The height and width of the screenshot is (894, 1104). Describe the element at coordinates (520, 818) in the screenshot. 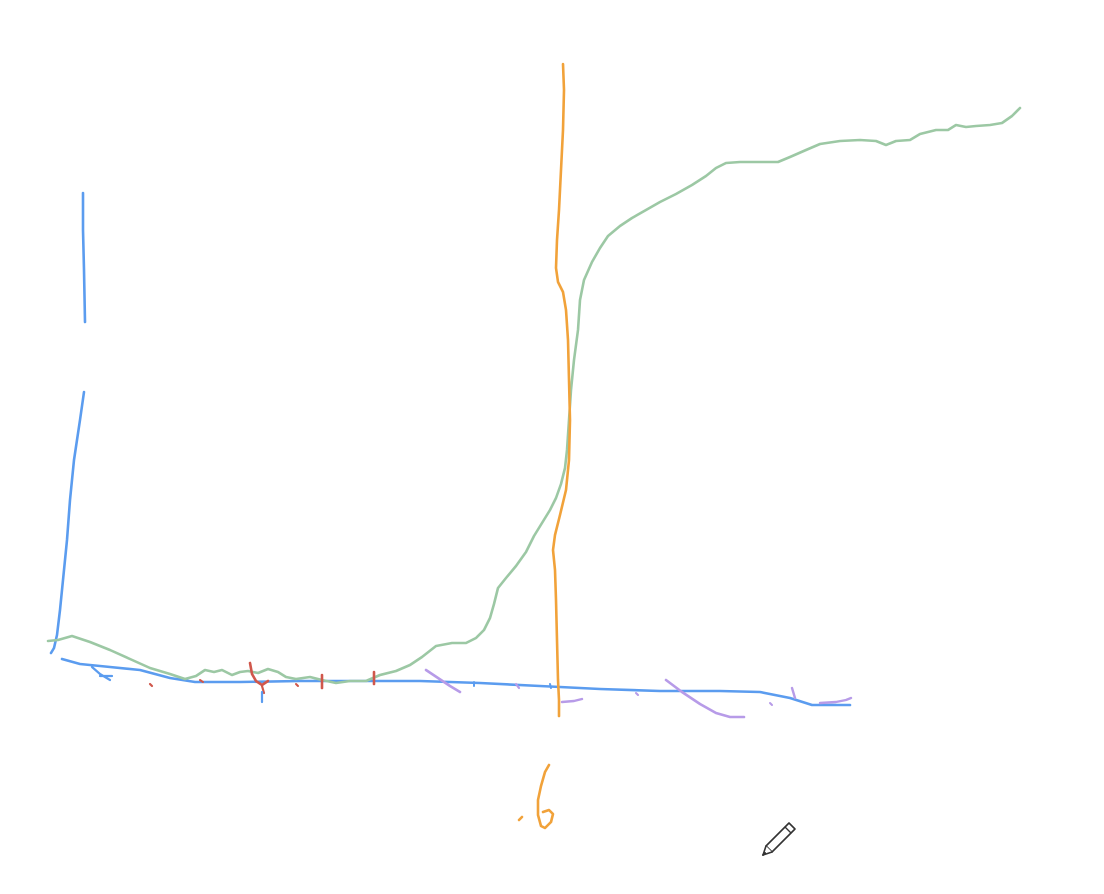

I see `orange-label-dot` at that location.